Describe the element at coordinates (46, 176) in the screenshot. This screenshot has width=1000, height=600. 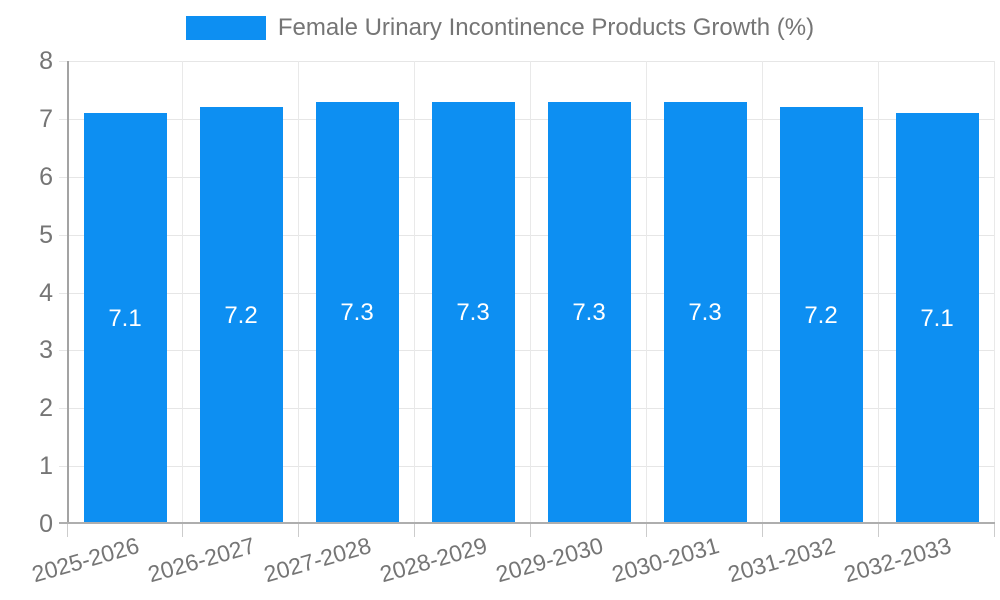
I see `y-axis-tick-label: 6` at that location.